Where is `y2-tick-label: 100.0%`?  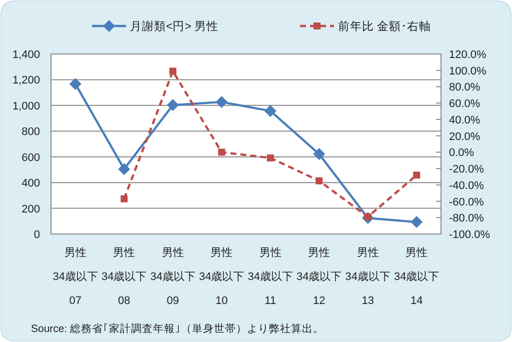 y2-tick-label: 100.0% is located at coordinates (468, 71).